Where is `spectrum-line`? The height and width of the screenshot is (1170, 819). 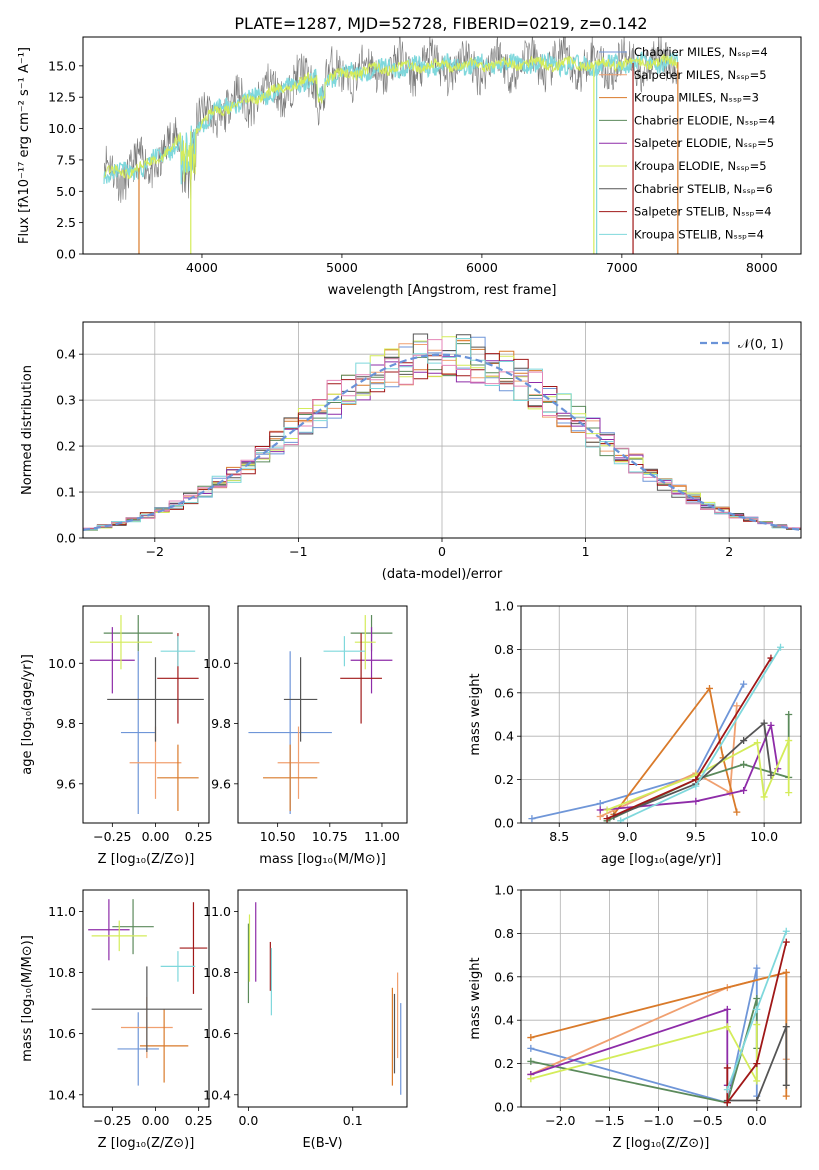
spectrum-line is located at coordinates (391, 117).